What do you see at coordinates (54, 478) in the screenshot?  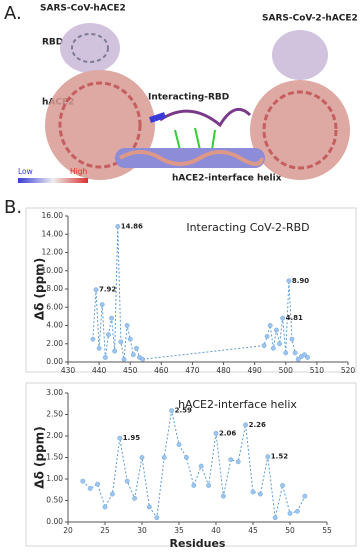 I see `y-tick-label: 1.00` at bounding box center [54, 478].